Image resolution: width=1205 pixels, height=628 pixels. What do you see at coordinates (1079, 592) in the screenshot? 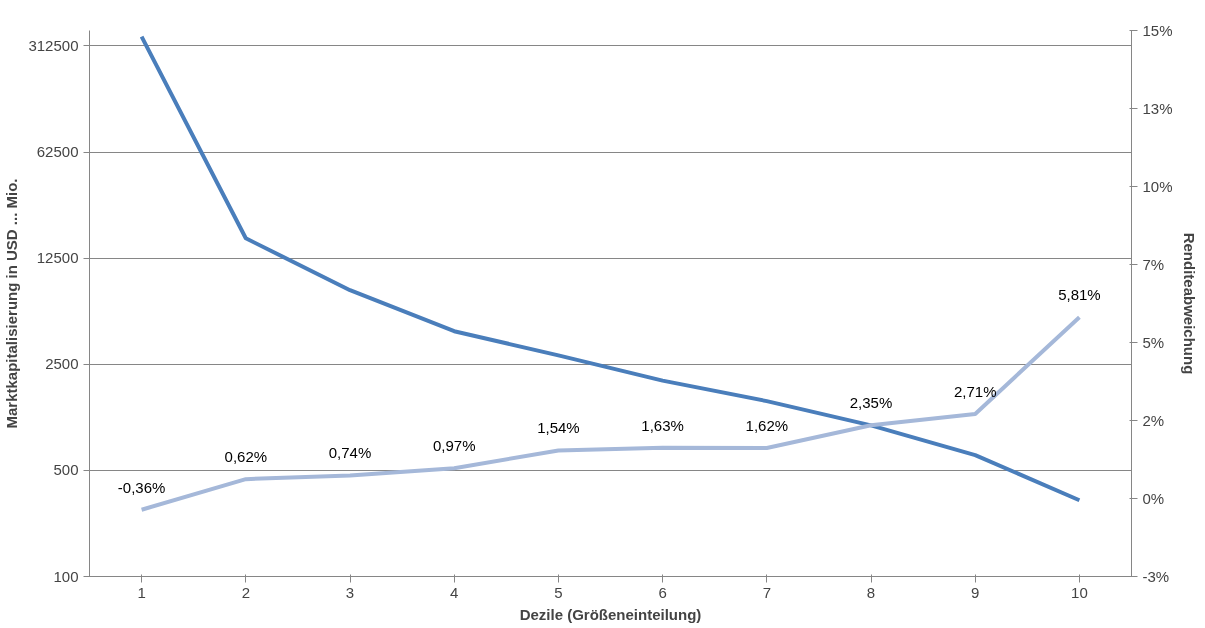
I see `x-tick-label: 10` at bounding box center [1079, 592].